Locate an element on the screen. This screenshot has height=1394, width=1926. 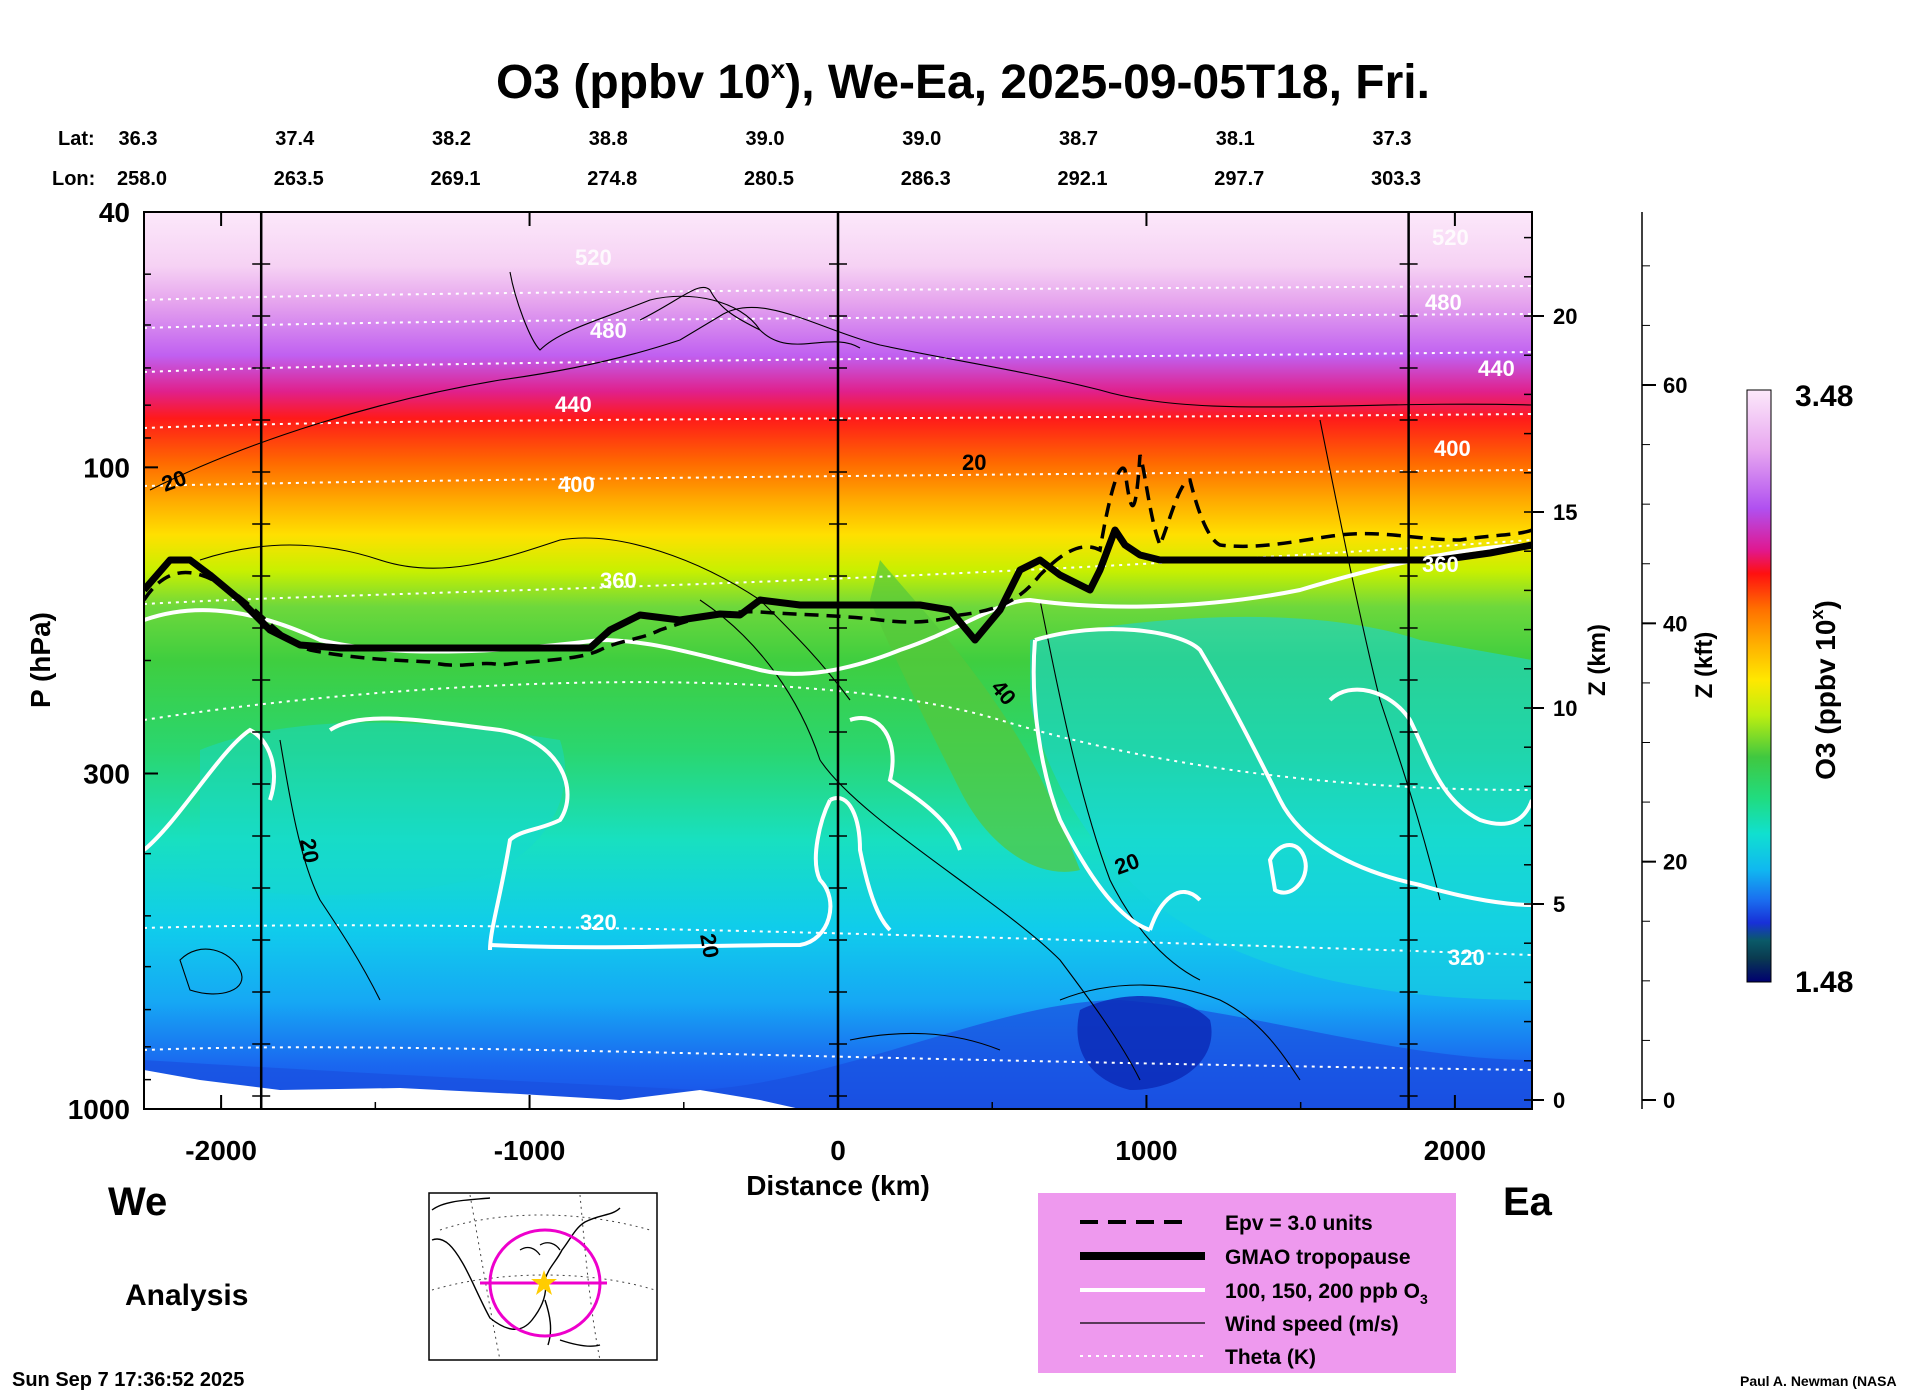
legend-box is located at coordinates (1247, 1283).